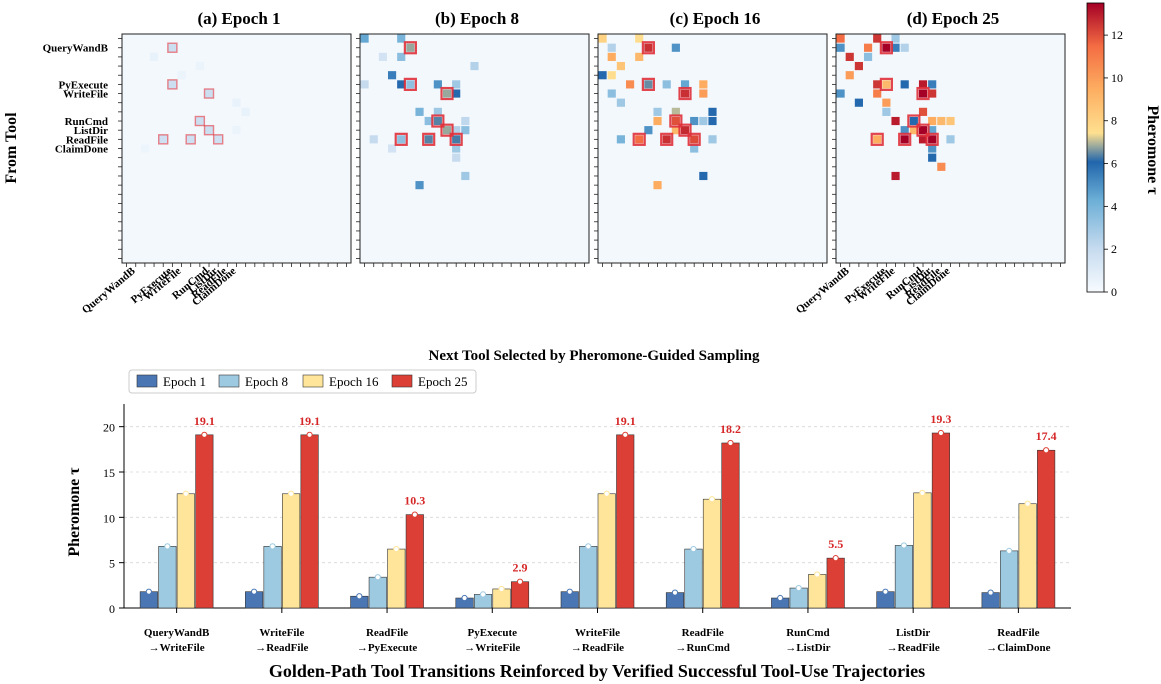 The height and width of the screenshot is (684, 1161). Describe the element at coordinates (1114, 121) in the screenshot. I see `colorbar-tick-label: 8` at that location.